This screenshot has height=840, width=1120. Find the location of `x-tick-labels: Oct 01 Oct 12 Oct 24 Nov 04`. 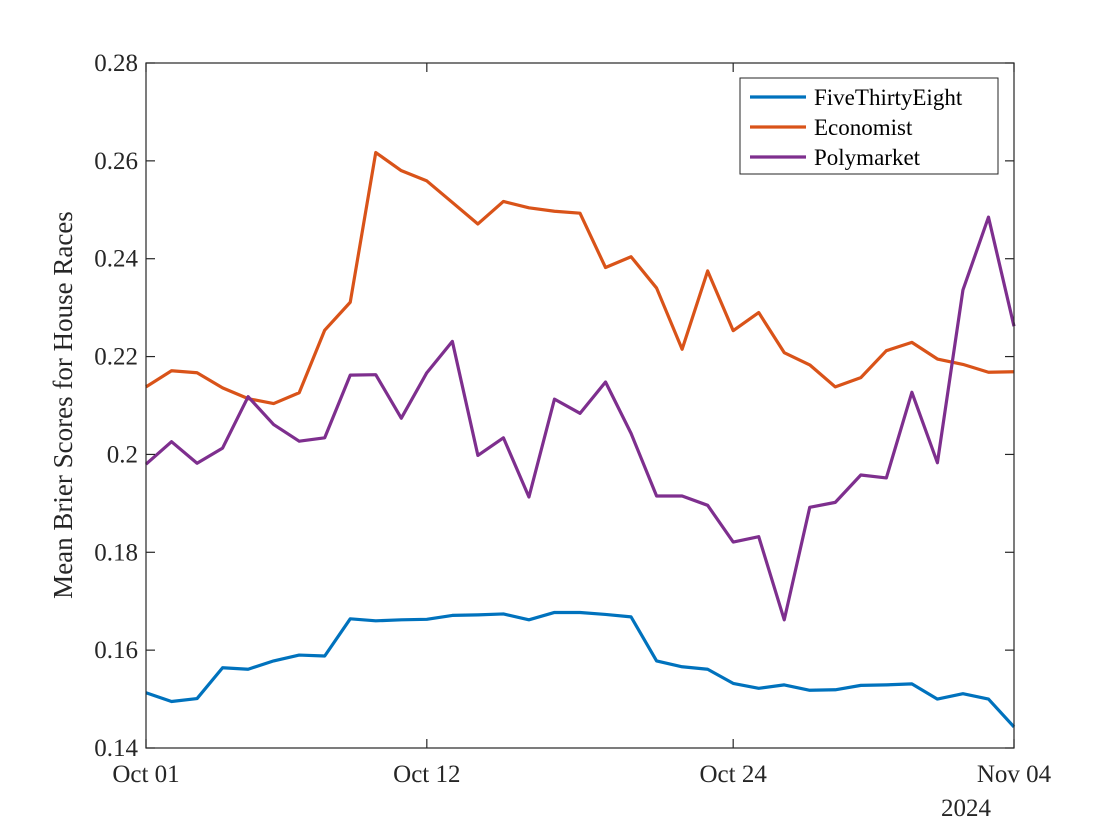

x-tick-labels: Oct 01 Oct 12 Oct 24 Nov 04 is located at coordinates (581, 774).